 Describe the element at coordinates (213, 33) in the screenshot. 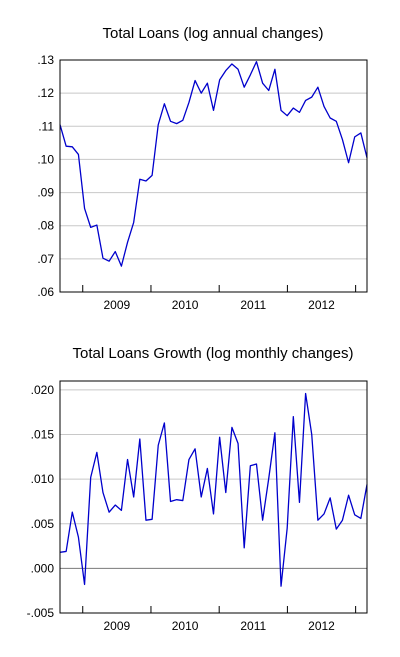

I see `chart1-title: Total Loans (log annual changes)` at that location.